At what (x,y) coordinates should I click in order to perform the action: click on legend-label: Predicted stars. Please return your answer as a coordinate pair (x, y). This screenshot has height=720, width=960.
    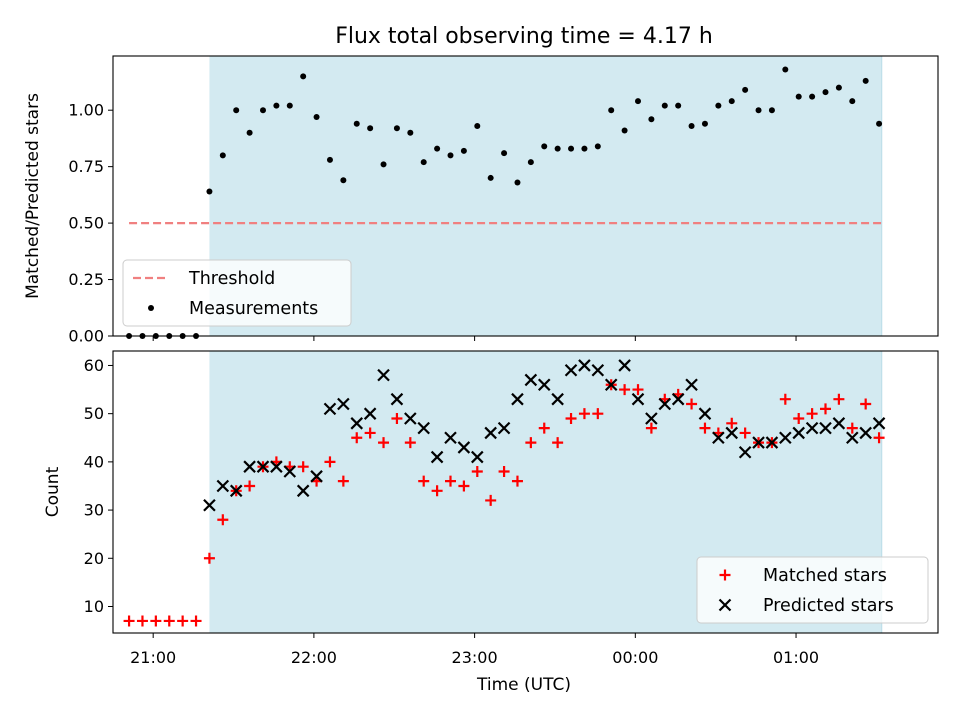
    Looking at the image, I should click on (828, 606).